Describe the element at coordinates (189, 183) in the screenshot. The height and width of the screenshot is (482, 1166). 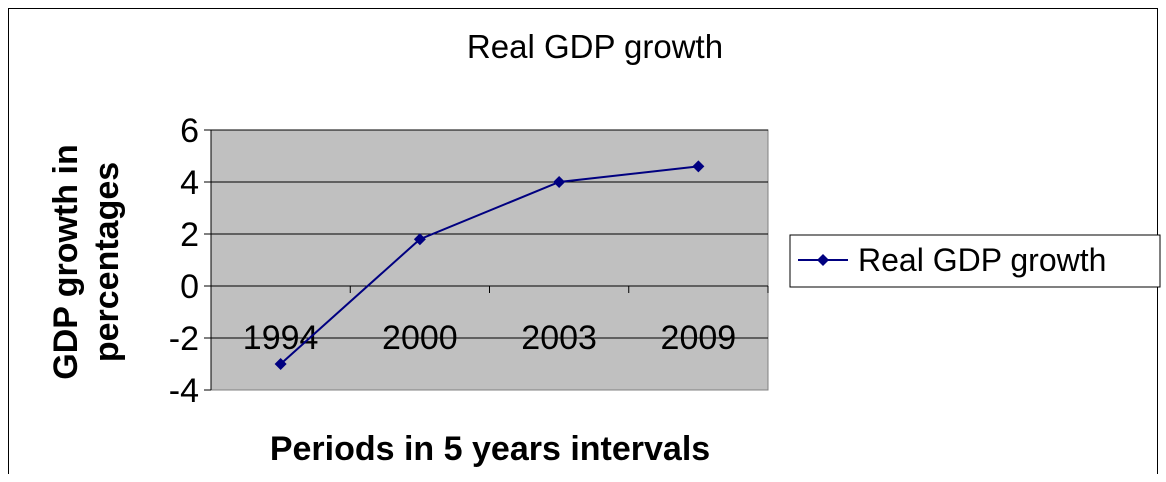
I see `y-tick-label: 4` at that location.